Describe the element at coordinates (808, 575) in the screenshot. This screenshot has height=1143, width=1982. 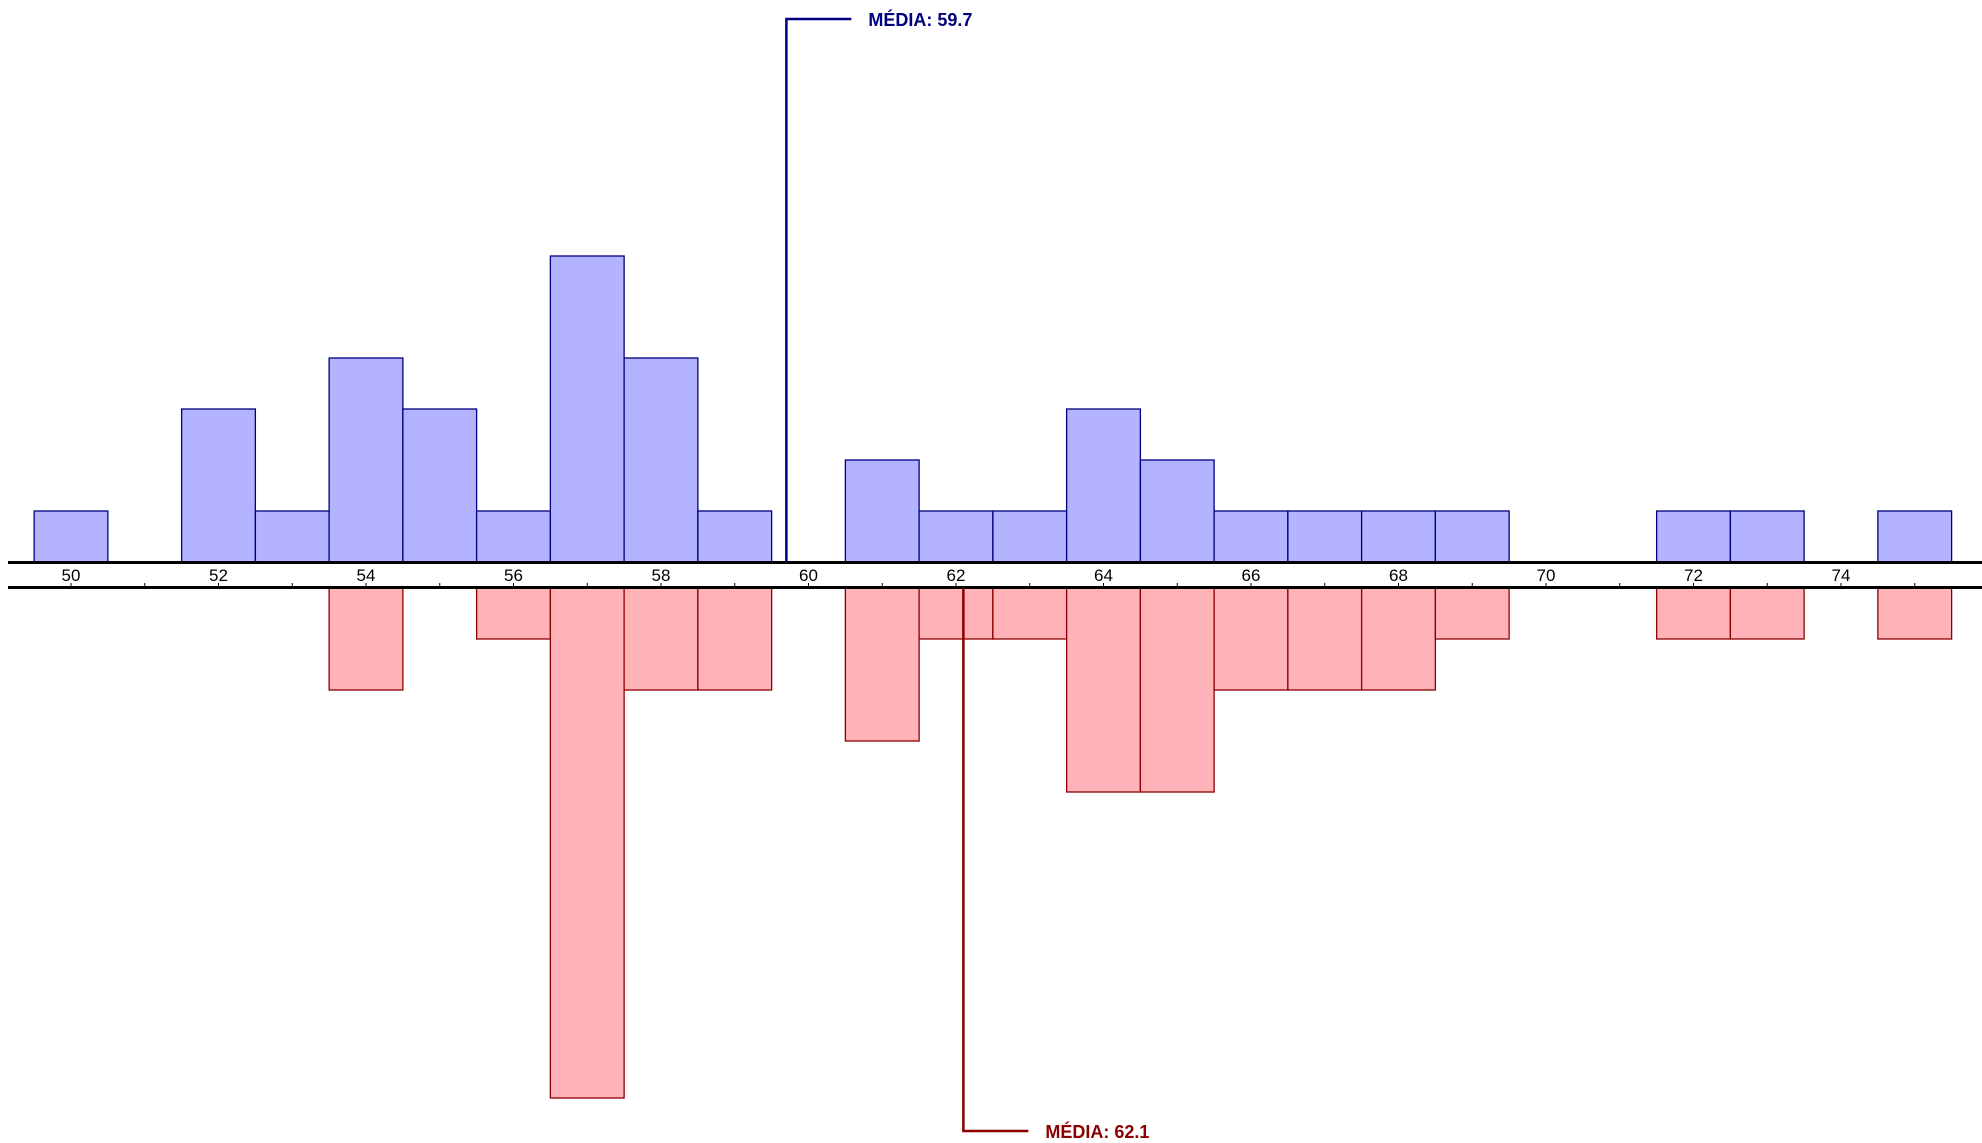
I see `x-tick-label: 60` at that location.